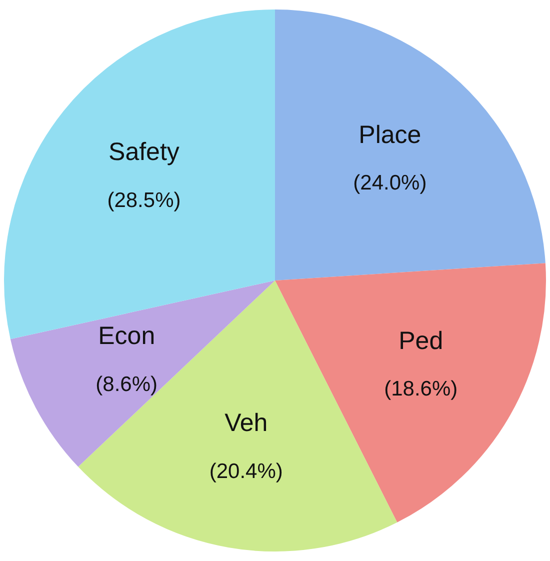 The height and width of the screenshot is (561, 550). Describe the element at coordinates (390, 183) in the screenshot. I see `data-label: (24.0%)` at that location.